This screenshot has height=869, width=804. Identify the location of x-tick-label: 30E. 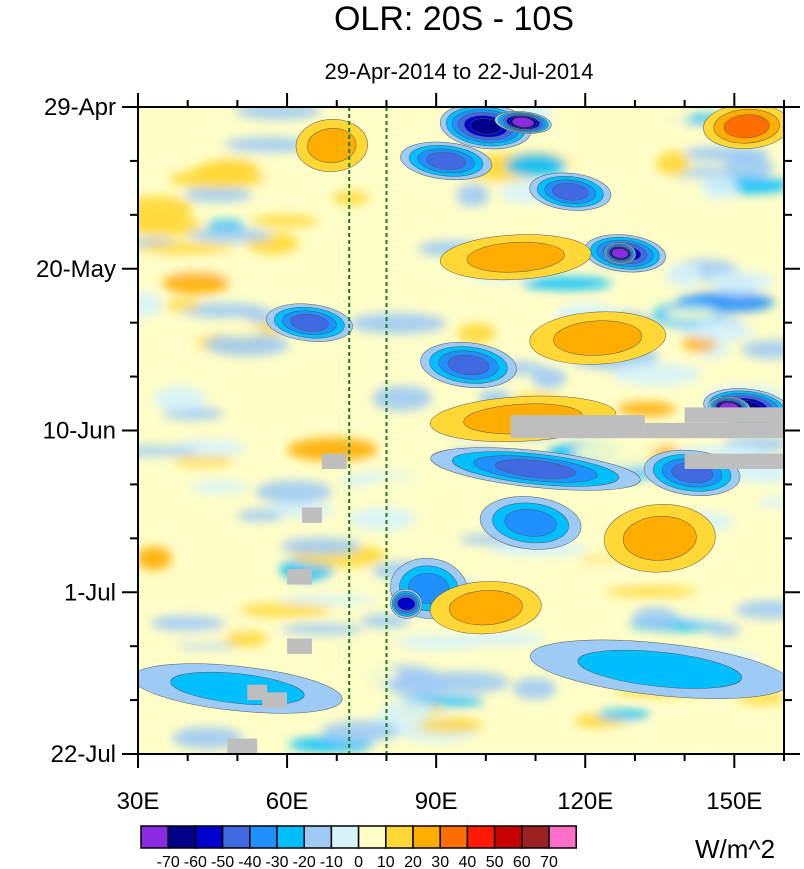
(138, 801).